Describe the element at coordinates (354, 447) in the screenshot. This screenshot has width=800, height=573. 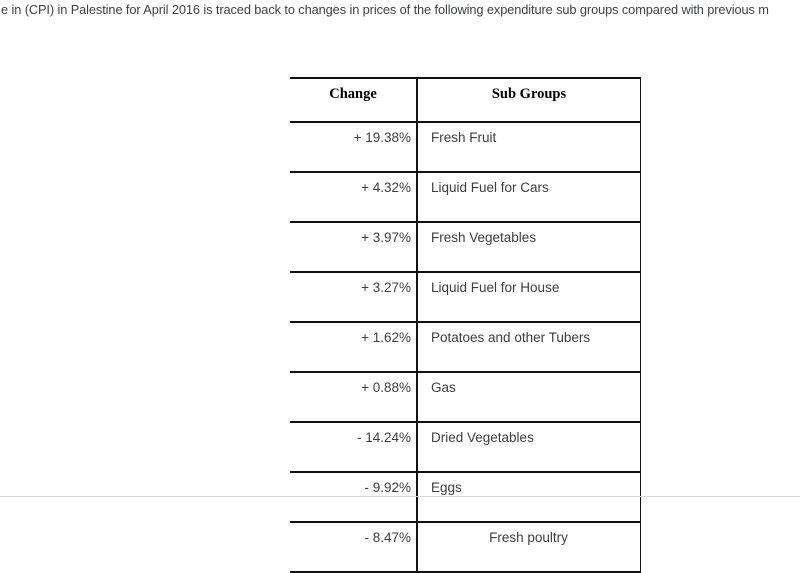
I see `change-value: - 14.24%` at that location.